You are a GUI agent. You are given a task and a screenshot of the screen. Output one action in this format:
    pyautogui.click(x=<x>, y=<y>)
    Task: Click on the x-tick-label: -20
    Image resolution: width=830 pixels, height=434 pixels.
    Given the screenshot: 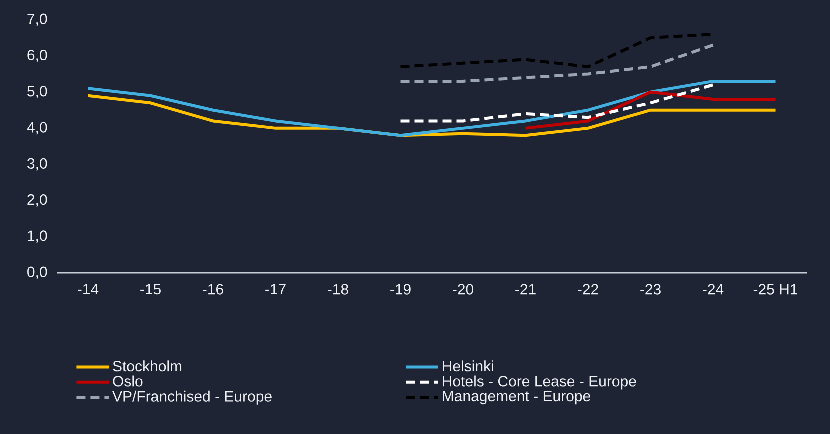 What is the action you would take?
    pyautogui.click(x=463, y=289)
    